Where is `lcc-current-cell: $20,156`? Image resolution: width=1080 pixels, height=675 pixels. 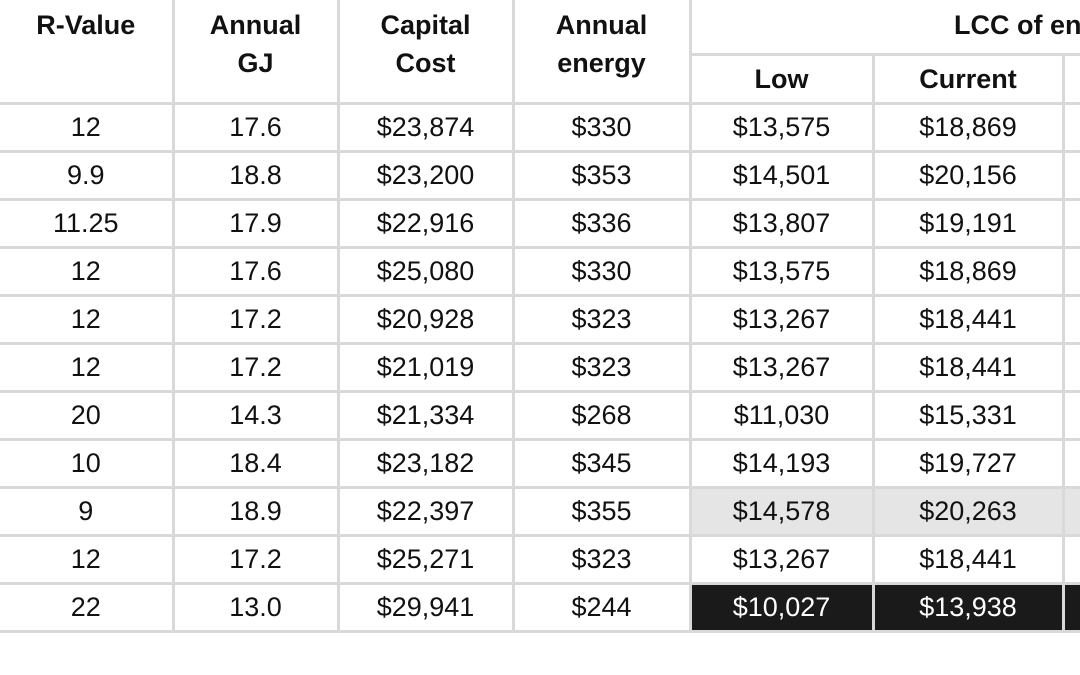
lcc-current-cell: $20,156 is located at coordinates (968, 175).